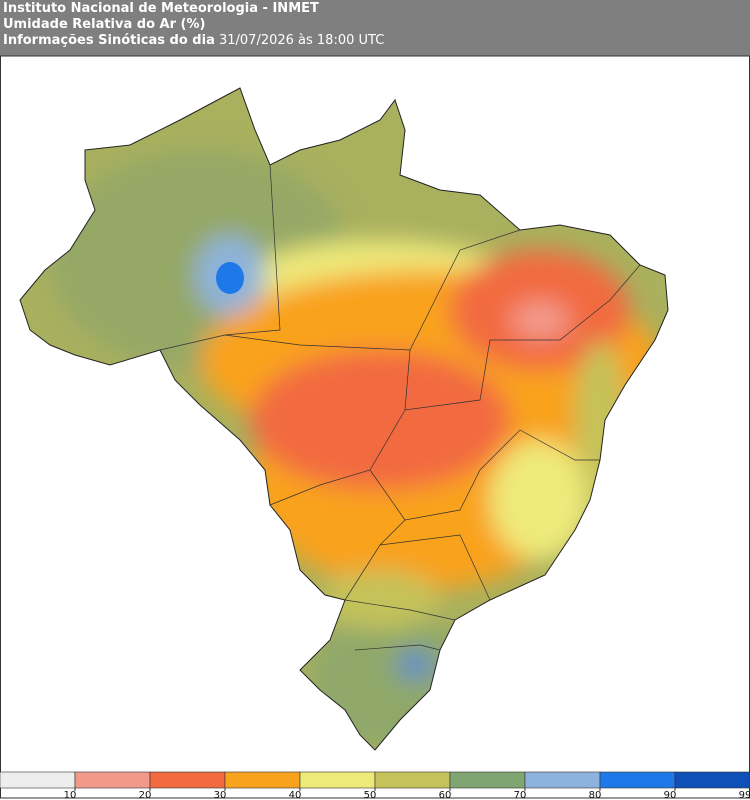 The height and width of the screenshot is (800, 750). I want to click on colorbar-tick-label: 50, so click(370, 795).